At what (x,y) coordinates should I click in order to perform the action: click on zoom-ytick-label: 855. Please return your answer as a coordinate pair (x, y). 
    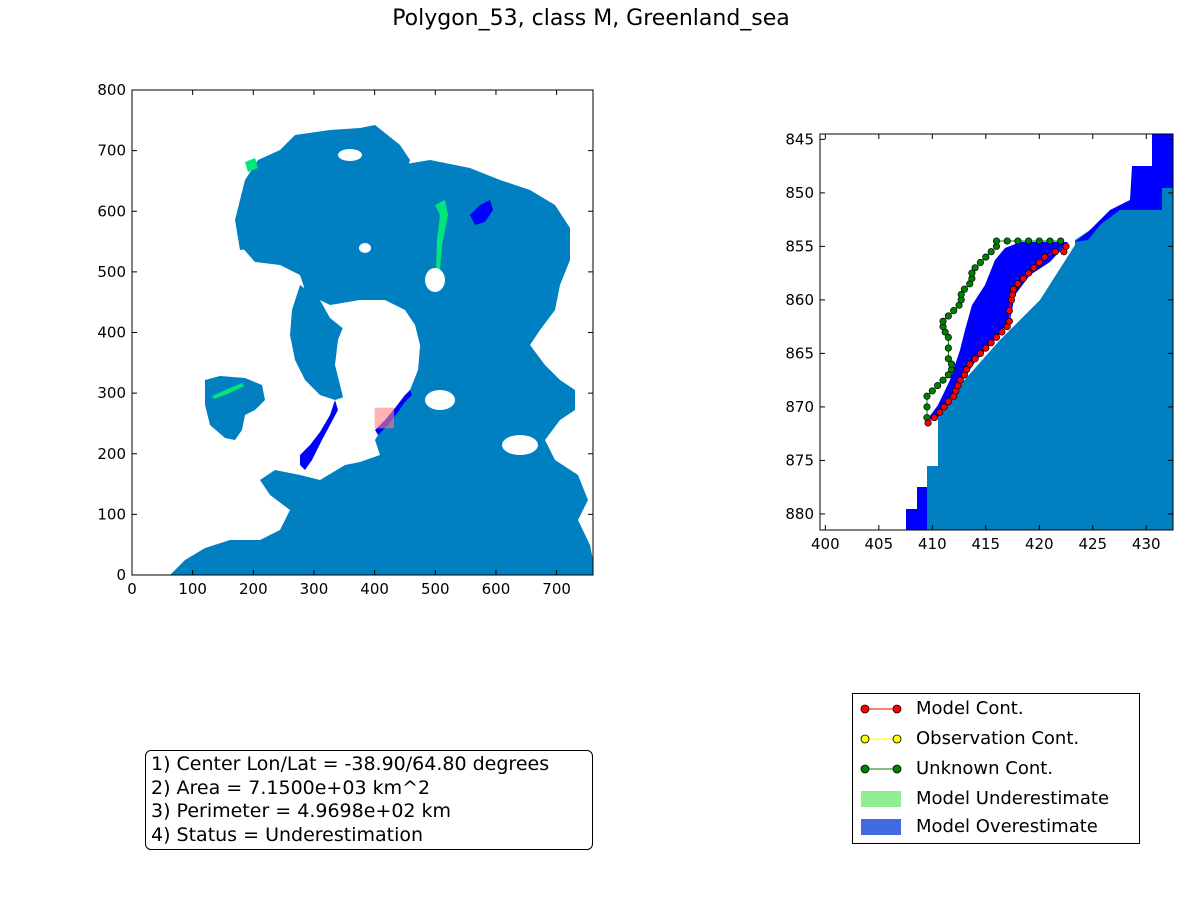
    Looking at the image, I should click on (799, 246).